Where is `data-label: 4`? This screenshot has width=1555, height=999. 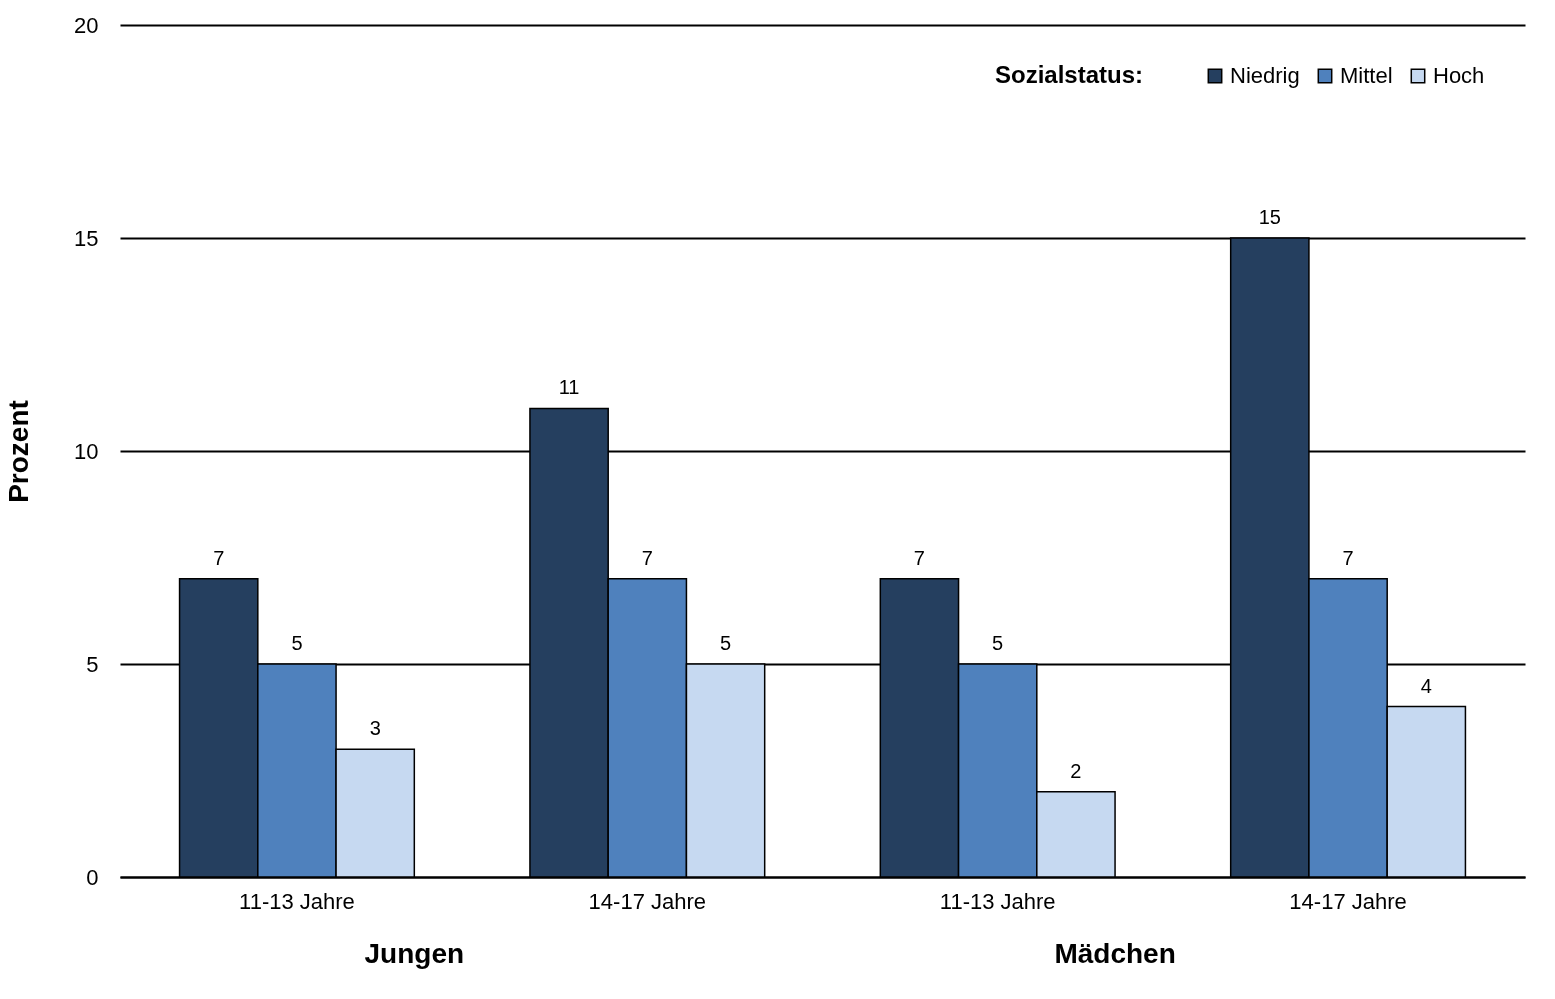
data-label: 4 is located at coordinates (1426, 685).